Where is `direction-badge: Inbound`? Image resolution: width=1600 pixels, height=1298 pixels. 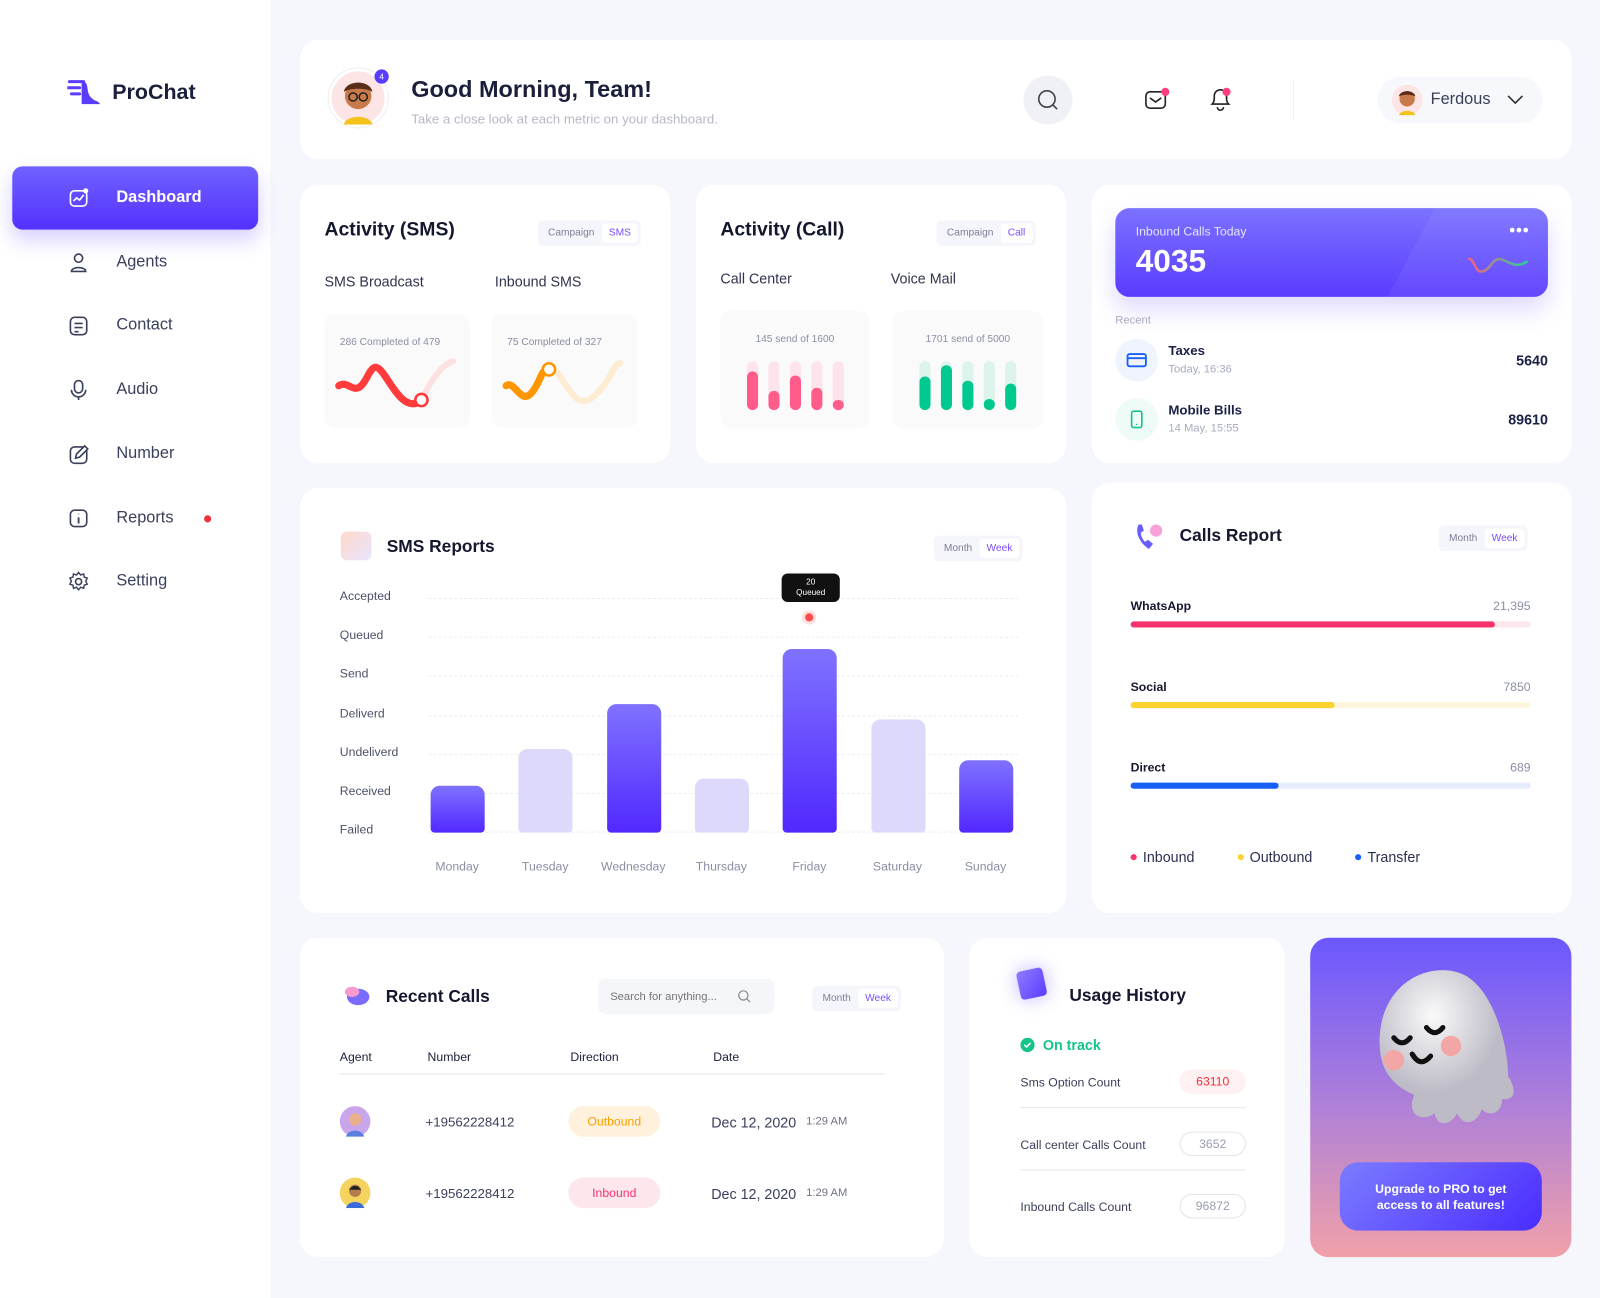 direction-badge: Inbound is located at coordinates (614, 1193).